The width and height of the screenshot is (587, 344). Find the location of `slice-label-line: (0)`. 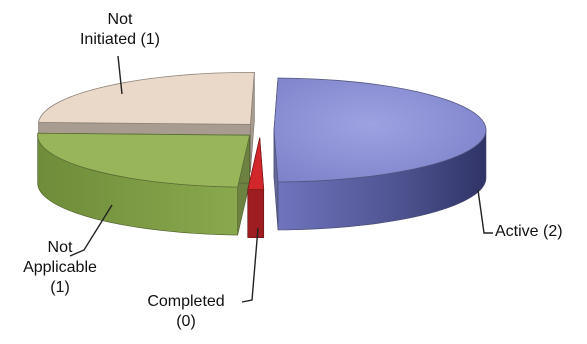

slice-label-line: (0) is located at coordinates (186, 321).